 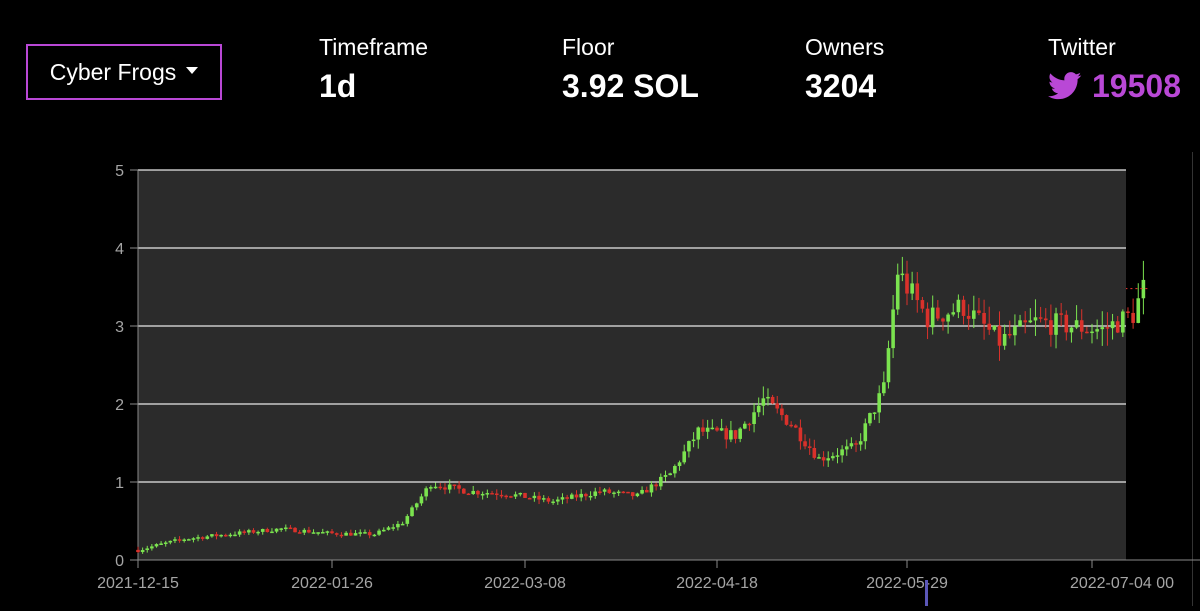 I want to click on stat-floor: Floor 3.92 SOL, so click(x=630, y=69).